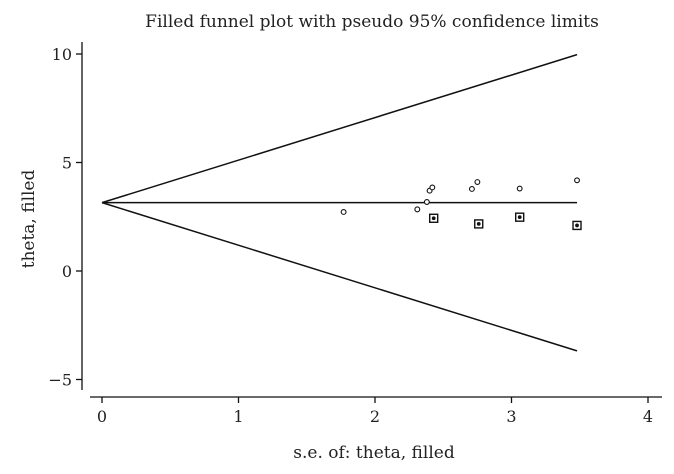  I want to click on data-points, so click(461, 204).